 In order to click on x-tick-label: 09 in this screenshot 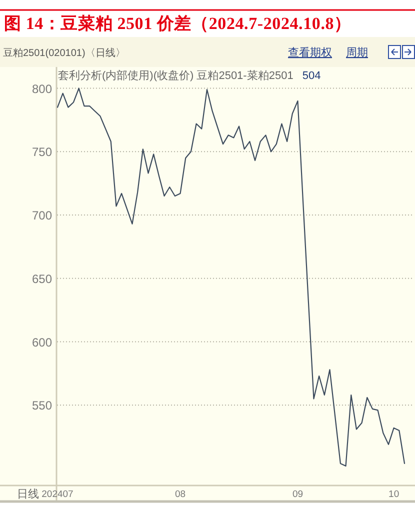, I will do `click(298, 494)`.